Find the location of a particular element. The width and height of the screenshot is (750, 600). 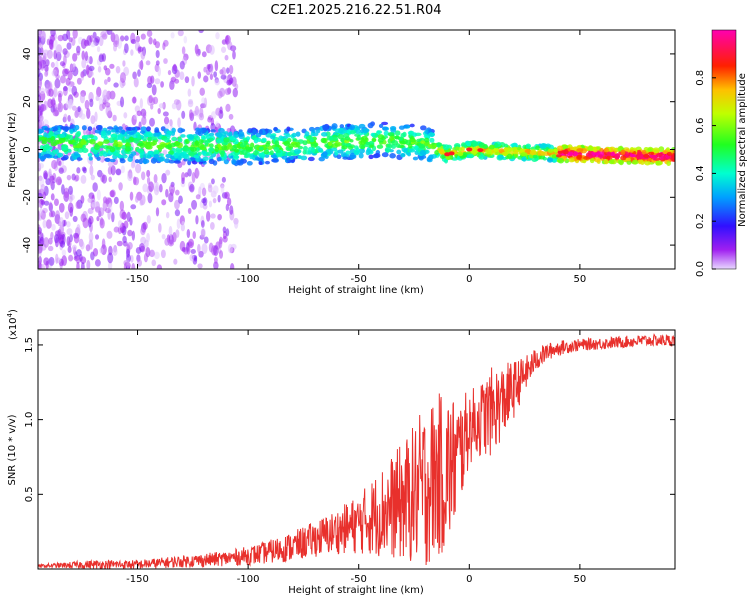

colorbar-tick-label: 0.0 is located at coordinates (700, 269).